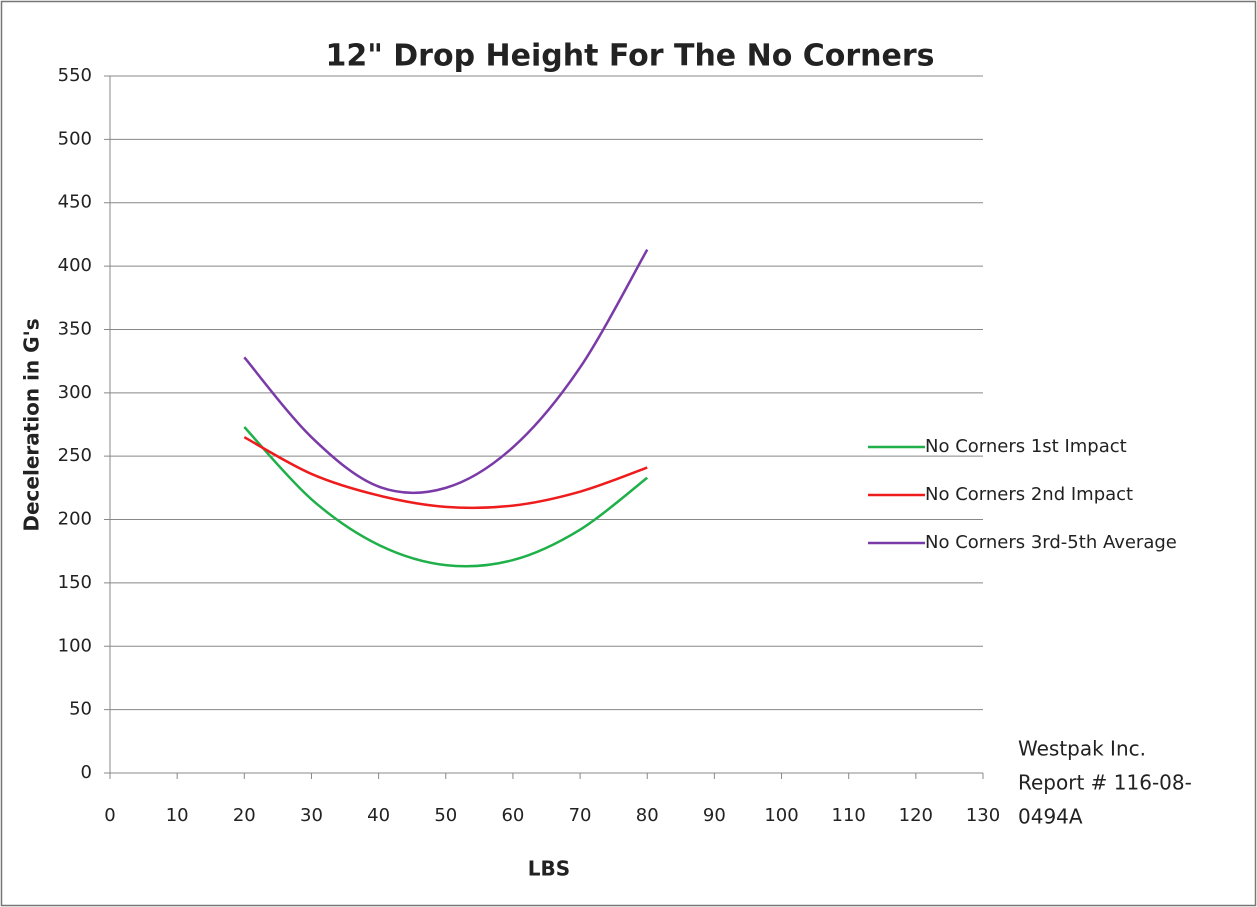 The width and height of the screenshot is (1257, 907). I want to click on x-axis-label: LBS, so click(549, 869).